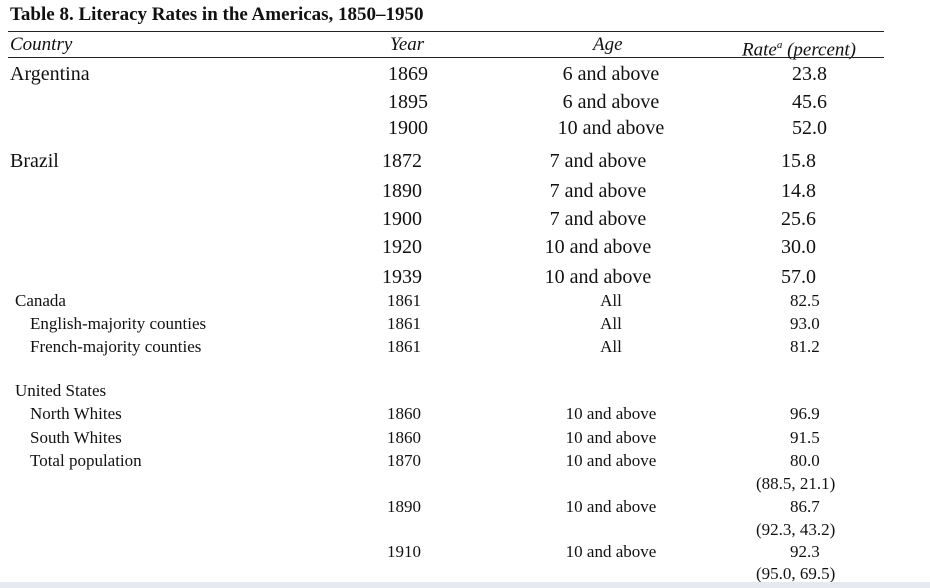  Describe the element at coordinates (819, 50) in the screenshot. I see `header-rate-unit: (percent)` at that location.